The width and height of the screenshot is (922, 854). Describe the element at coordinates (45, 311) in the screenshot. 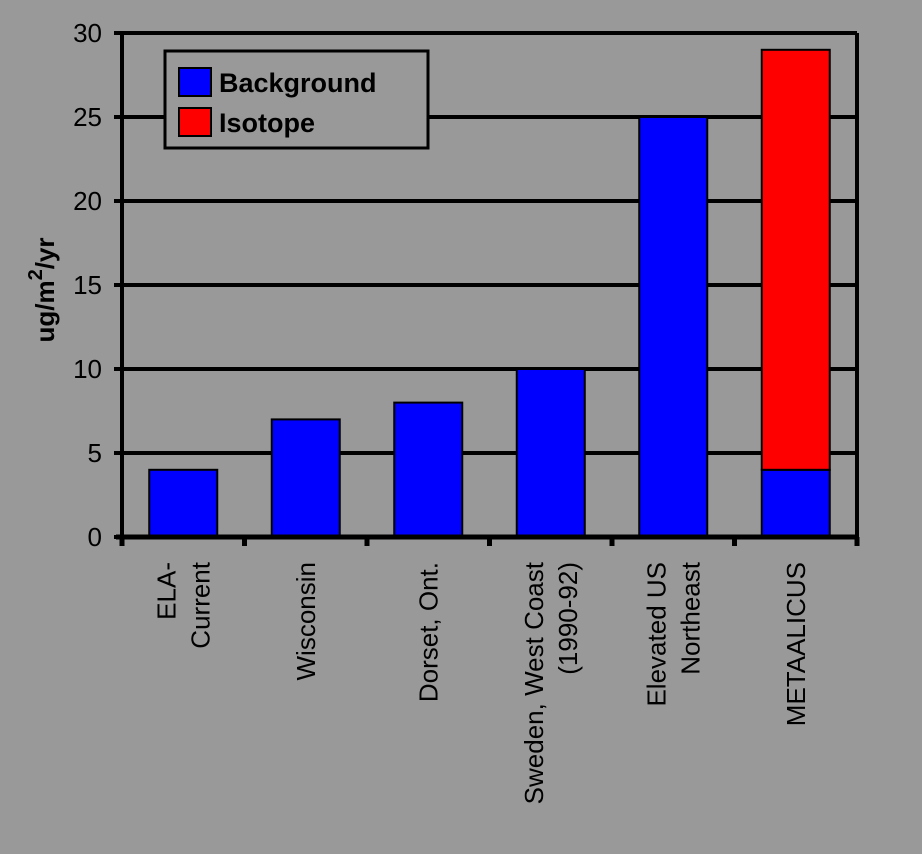

I see `y-axis-label-base: ug/m` at that location.